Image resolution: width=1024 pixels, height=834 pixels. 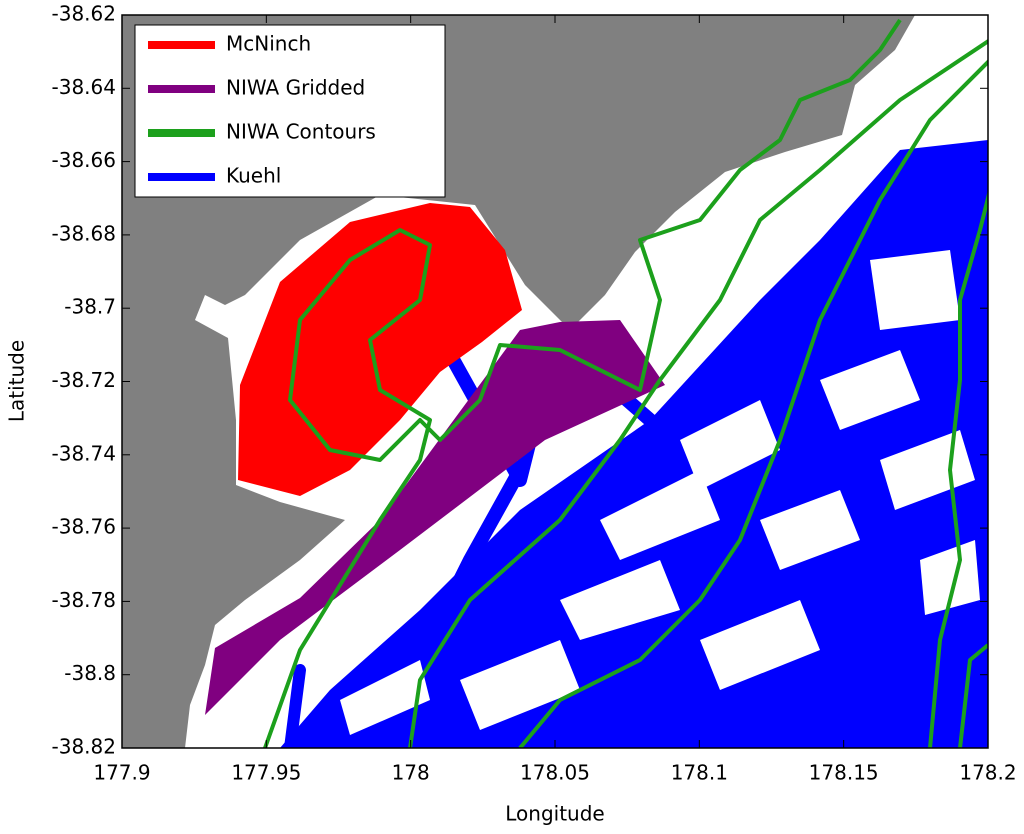 I want to click on x-axis-label: Longitude, so click(x=554, y=814).